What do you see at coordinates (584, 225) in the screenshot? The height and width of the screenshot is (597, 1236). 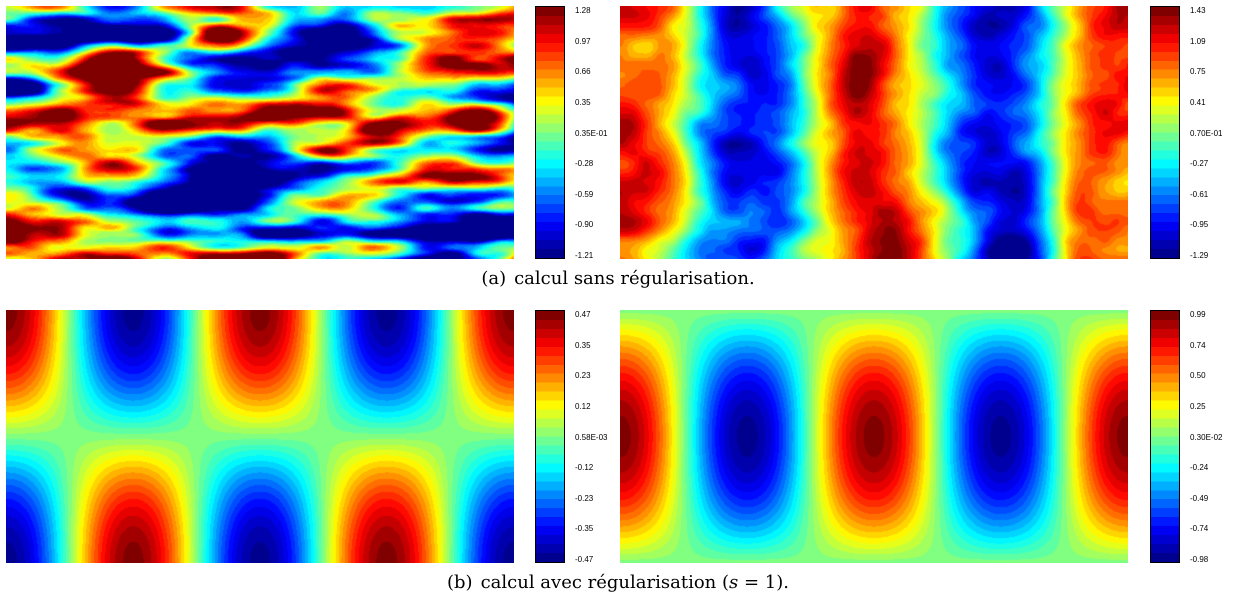 I see `colorbar-tick-label: -0.90` at bounding box center [584, 225].